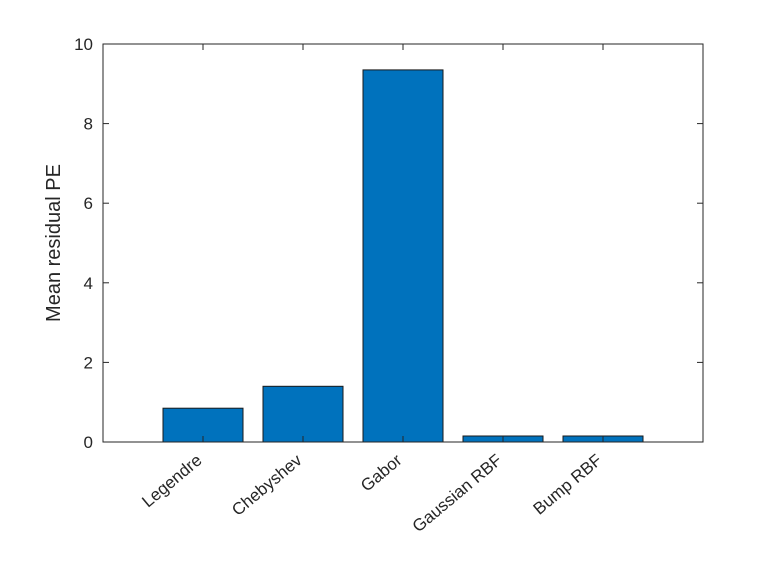  Describe the element at coordinates (88, 442) in the screenshot. I see `y-tick-label: 0` at that location.